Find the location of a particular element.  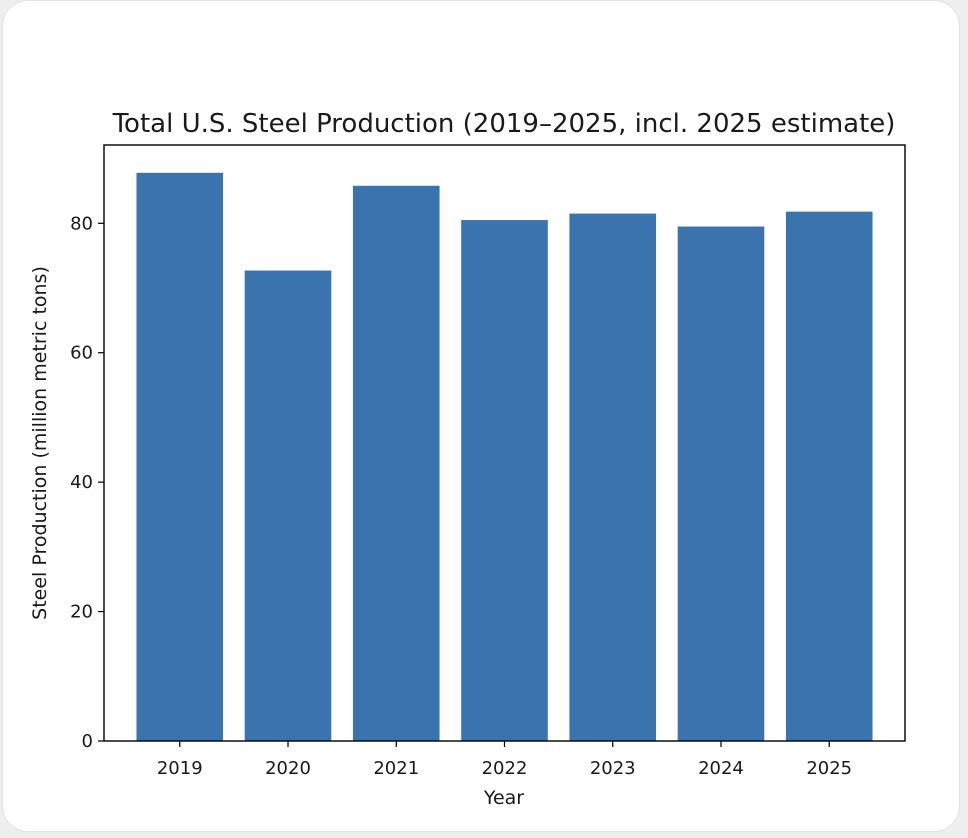

bar-2023 is located at coordinates (613, 477).